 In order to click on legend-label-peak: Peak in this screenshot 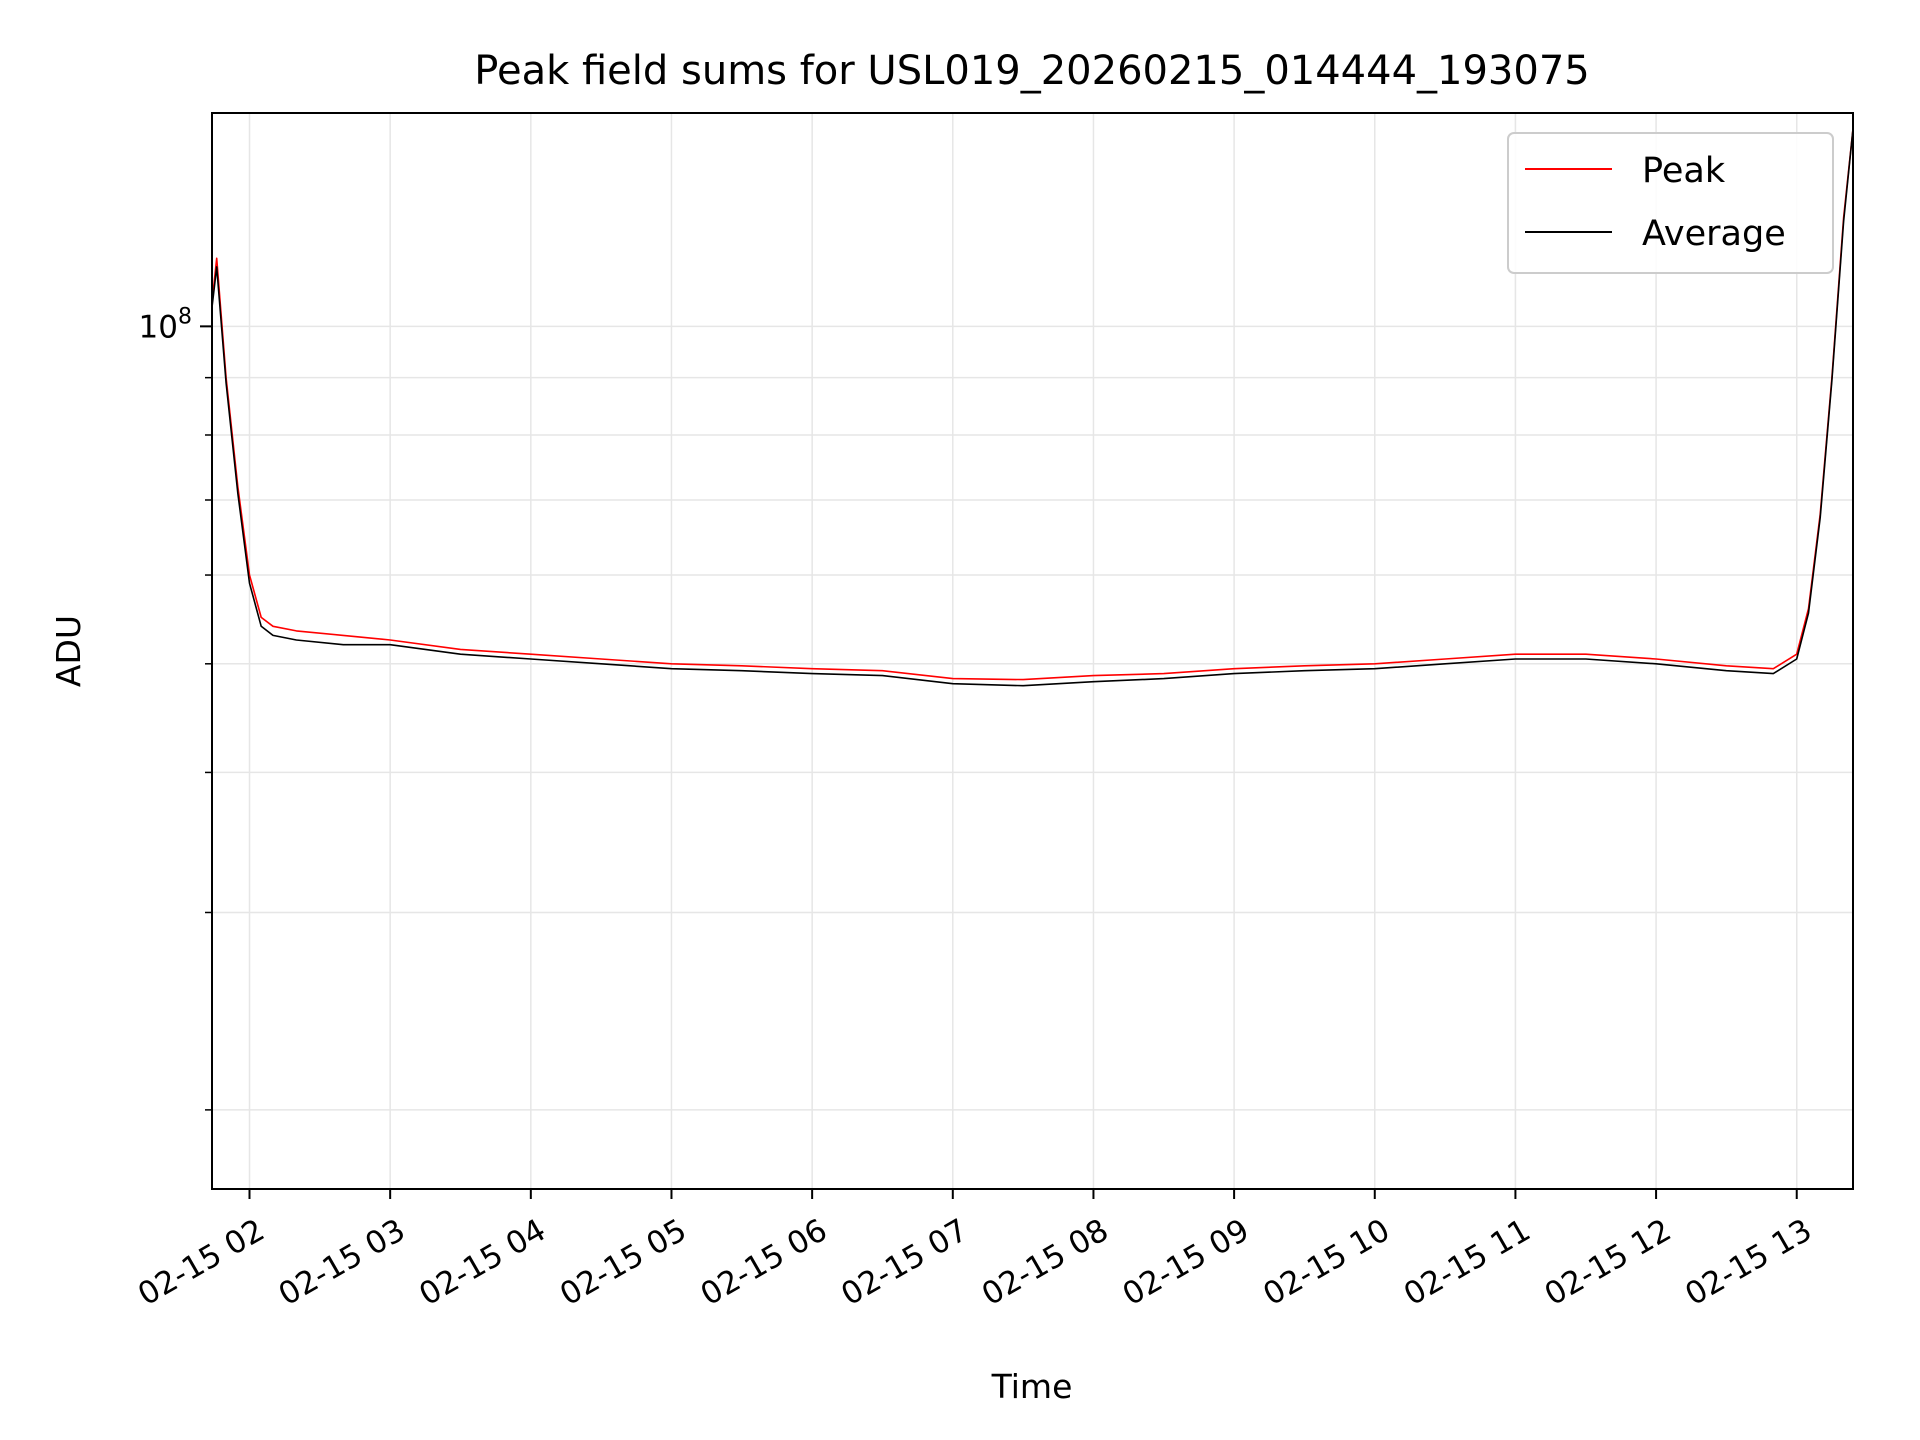, I will do `click(1684, 171)`.